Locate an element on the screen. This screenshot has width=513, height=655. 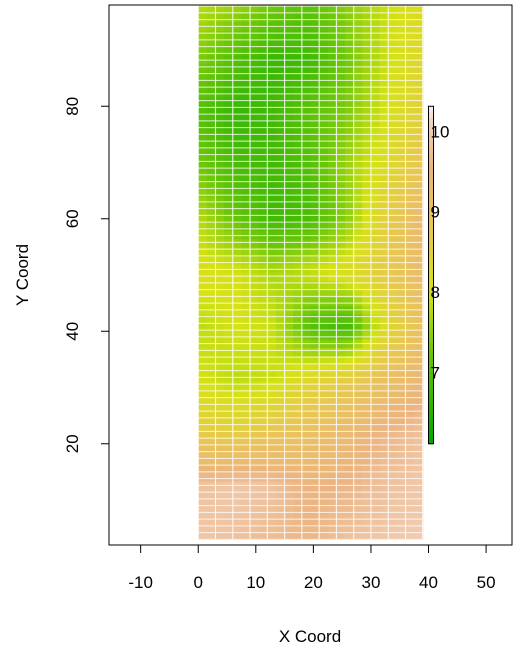
colorbar-tick-label: 7 is located at coordinates (435, 372).